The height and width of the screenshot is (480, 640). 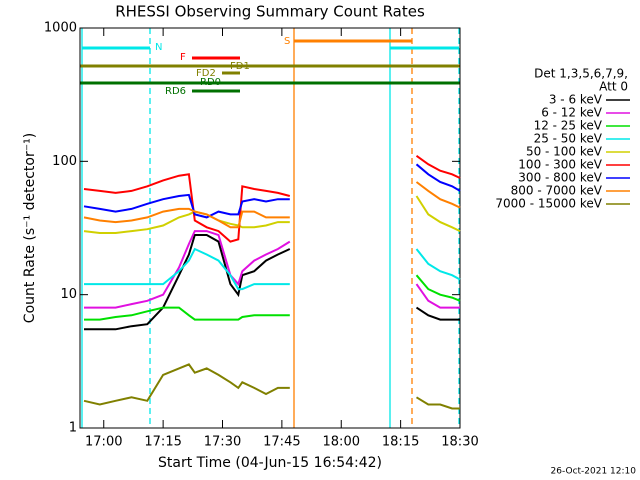 What do you see at coordinates (162, 442) in the screenshot?
I see `x-tick-label: 17:15` at bounding box center [162, 442].